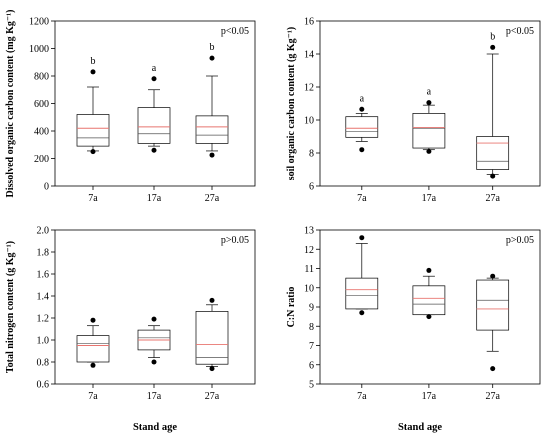  What do you see at coordinates (309, 269) in the screenshot?
I see `y-tick-label: 11` at bounding box center [309, 269].